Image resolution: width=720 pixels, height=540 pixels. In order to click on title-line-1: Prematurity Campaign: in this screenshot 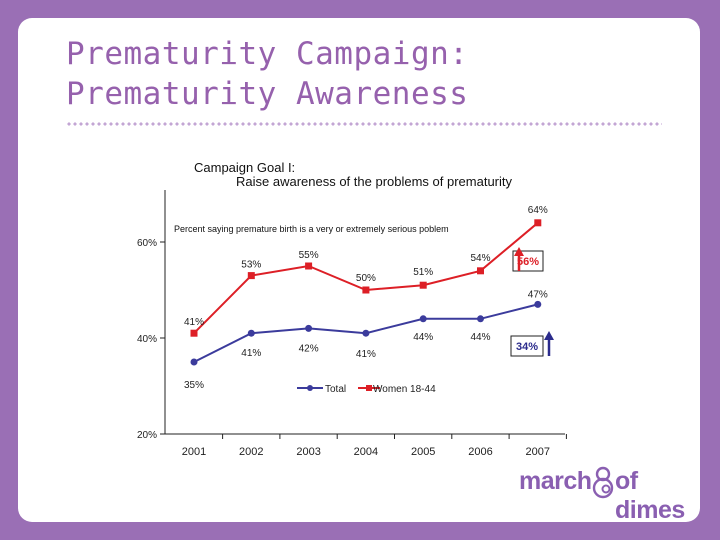, I will do `click(267, 54)`.